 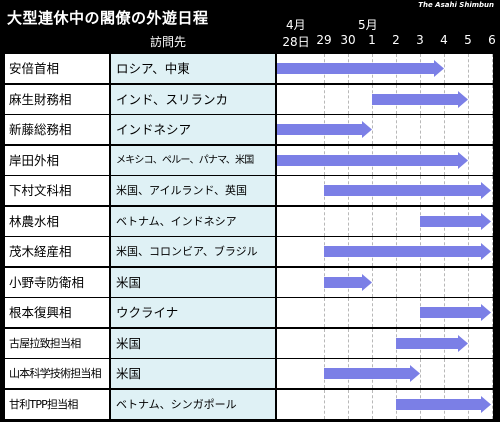 What do you see at coordinates (348, 40) in the screenshot?
I see `x-tick-label: 30` at bounding box center [348, 40].